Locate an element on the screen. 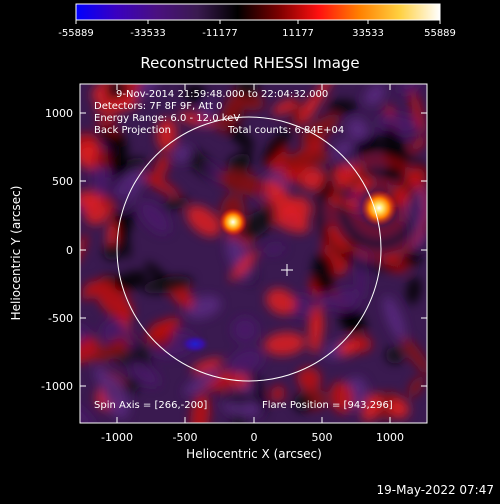 This screenshot has height=504, width=500. colorbar-tick-label: -33533 is located at coordinates (147, 33).